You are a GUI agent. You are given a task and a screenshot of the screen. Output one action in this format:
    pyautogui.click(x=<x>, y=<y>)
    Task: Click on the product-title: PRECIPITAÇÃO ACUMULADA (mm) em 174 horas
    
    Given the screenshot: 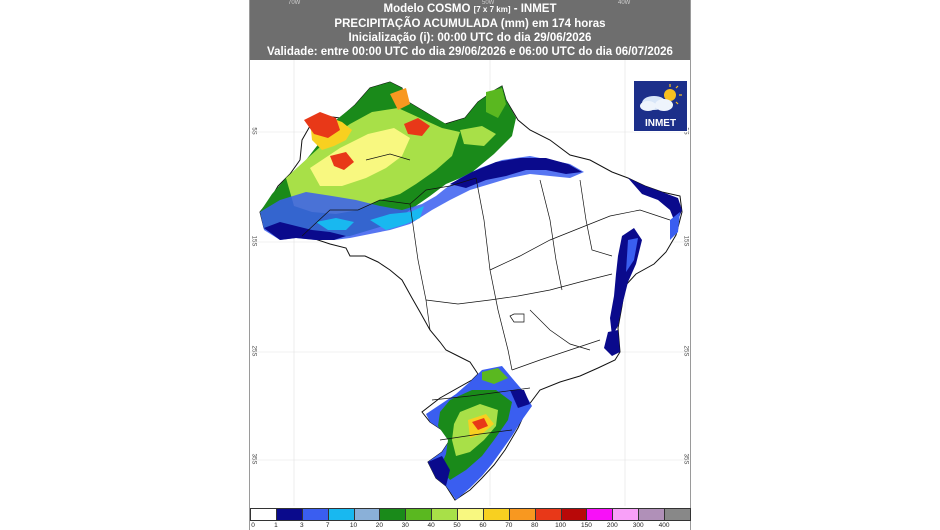 What is the action you would take?
    pyautogui.click(x=470, y=24)
    